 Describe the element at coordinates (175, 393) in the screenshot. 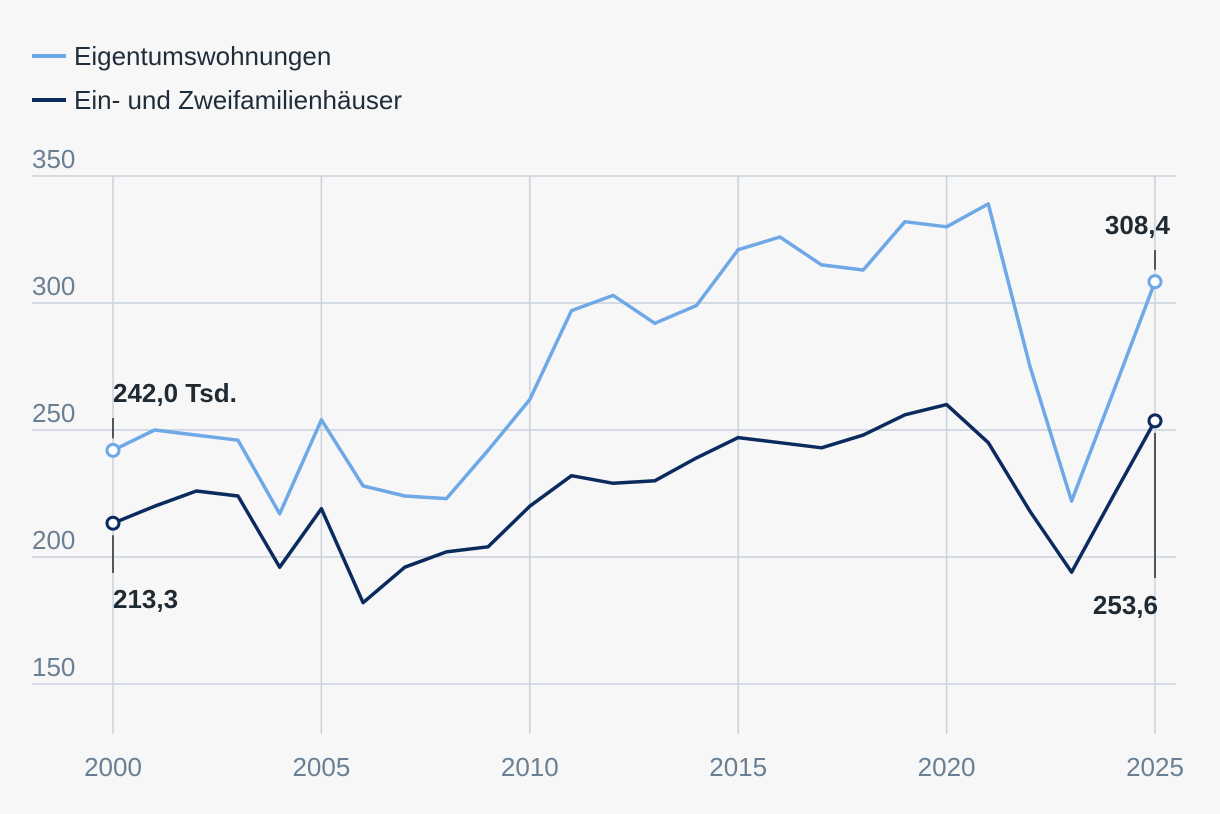

I see `data-label: 242,0 Tsd.` at that location.